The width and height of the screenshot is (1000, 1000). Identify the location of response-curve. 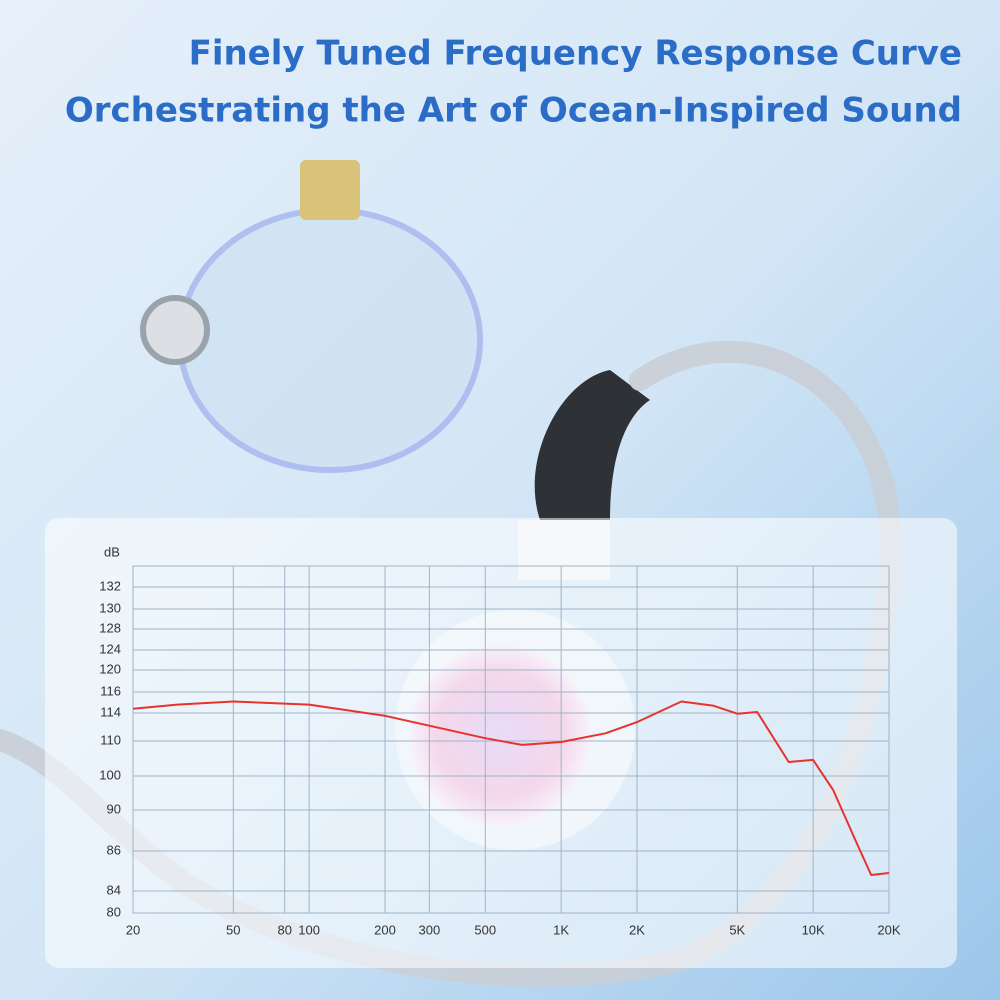
(511, 788).